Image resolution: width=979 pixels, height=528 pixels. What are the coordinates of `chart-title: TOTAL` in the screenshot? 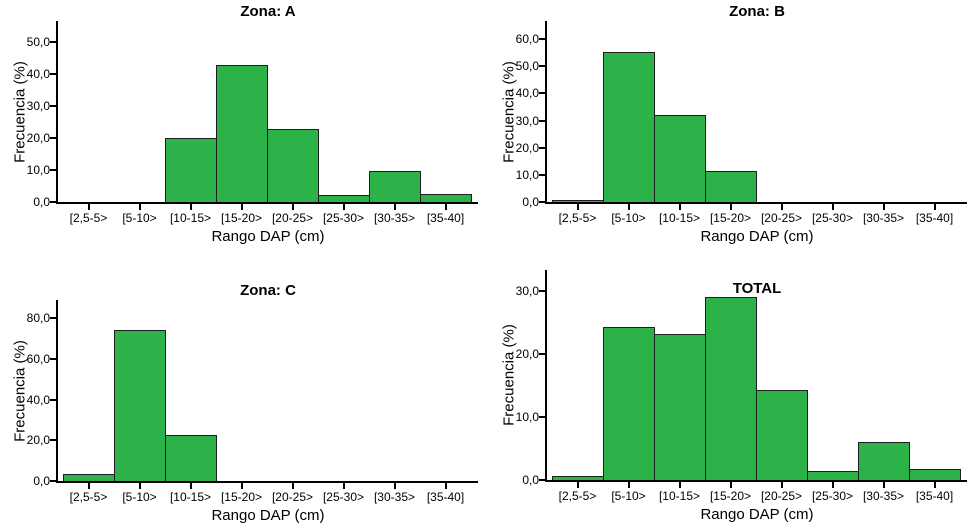 It's located at (757, 288).